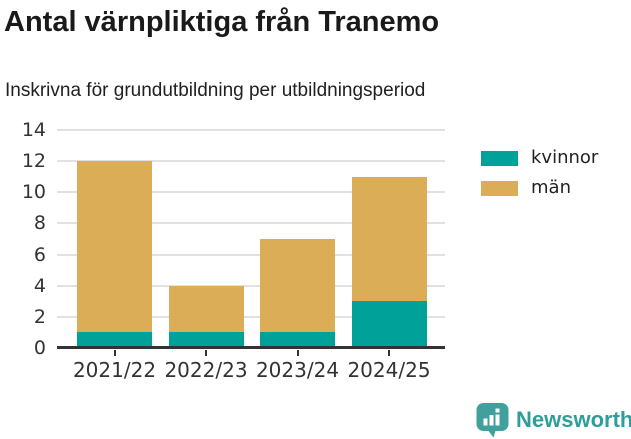 This screenshot has height=439, width=631. What do you see at coordinates (206, 239) in the screenshot?
I see `bar-2022/23` at bounding box center [206, 239].